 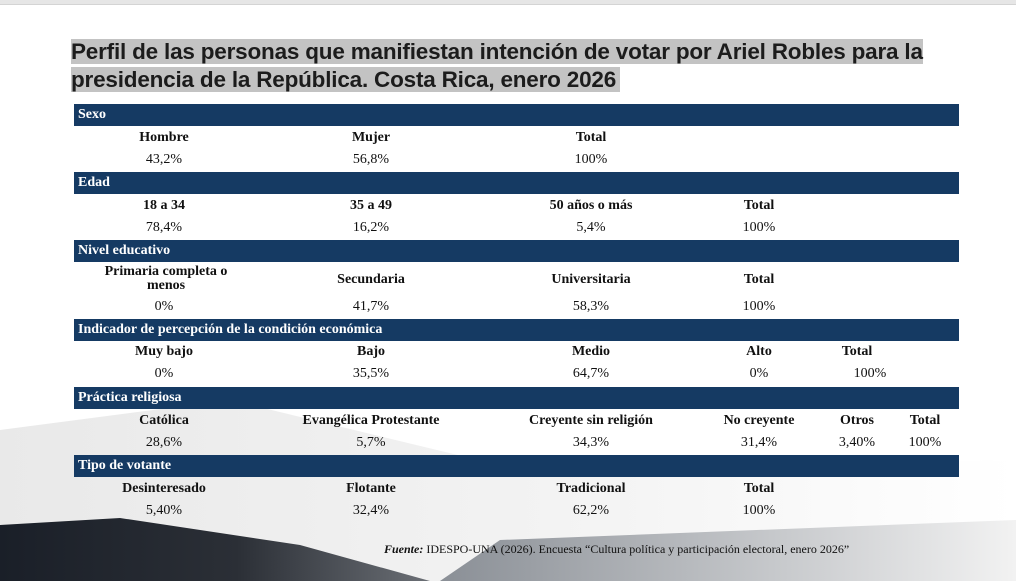 What do you see at coordinates (516, 139) in the screenshot?
I see `sexo-labels-row: Hombre Mujer Total` at bounding box center [516, 139].